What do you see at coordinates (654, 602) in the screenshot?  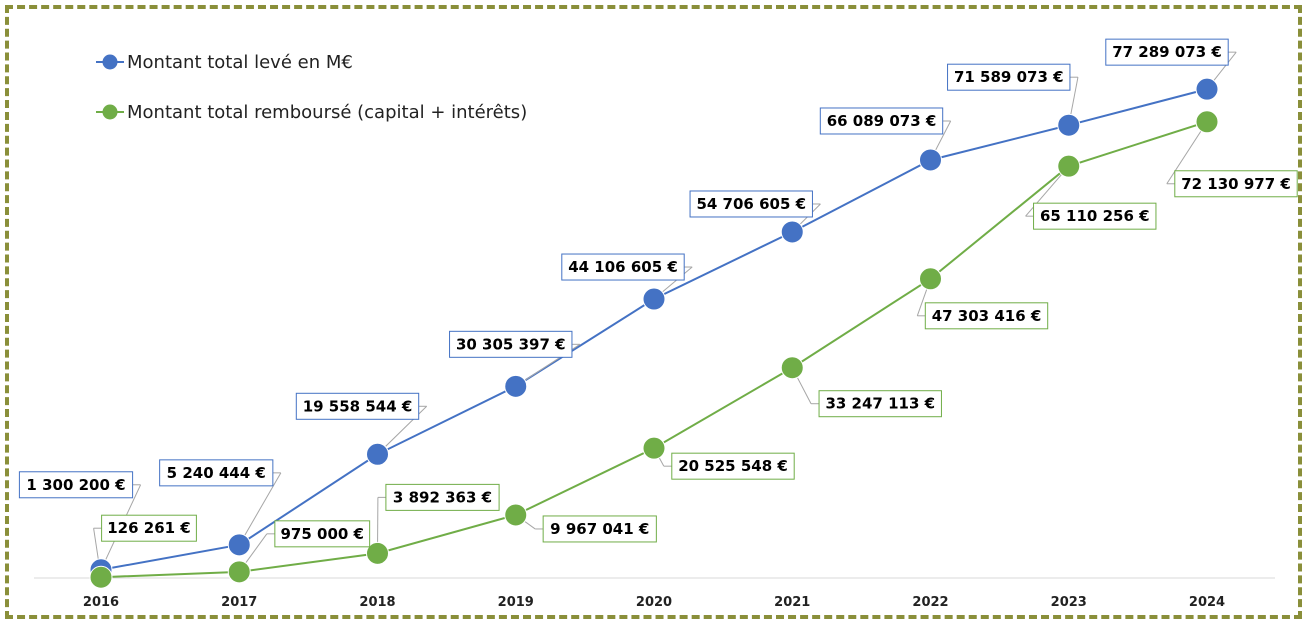 I see `x-tick-label: 2020` at bounding box center [654, 602].